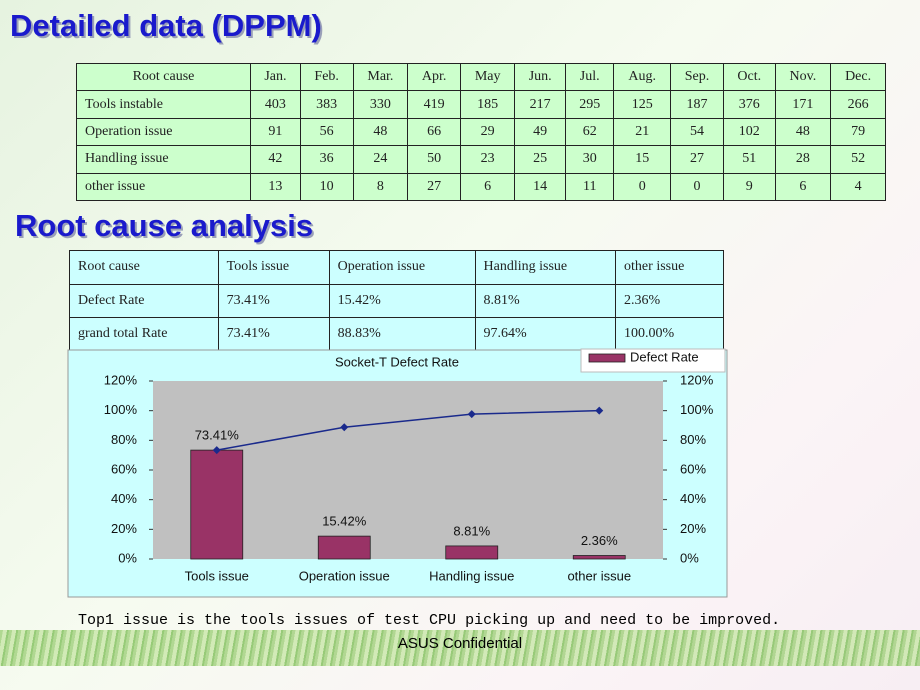 The image size is (920, 690). What do you see at coordinates (408, 430) in the screenshot?
I see `line` at bounding box center [408, 430].